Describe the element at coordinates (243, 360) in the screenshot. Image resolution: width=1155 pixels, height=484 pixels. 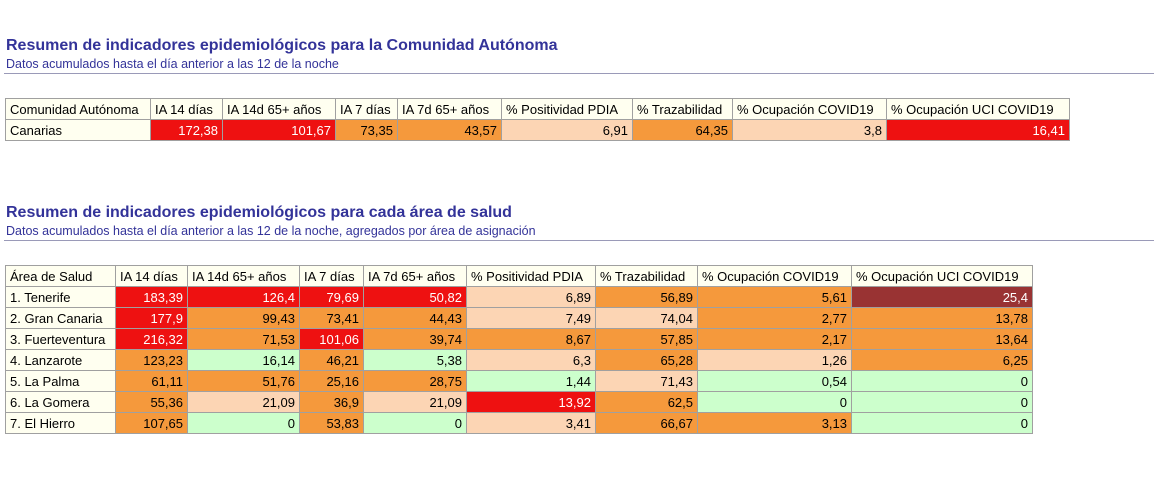
I see `cell-value: 16,14` at that location.